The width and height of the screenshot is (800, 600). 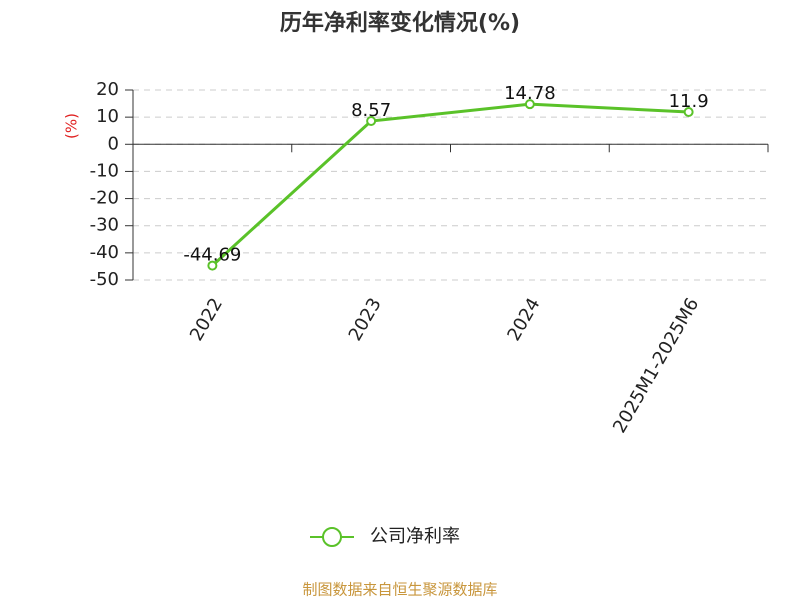 I want to click on data-label: 11.9, so click(x=689, y=101).